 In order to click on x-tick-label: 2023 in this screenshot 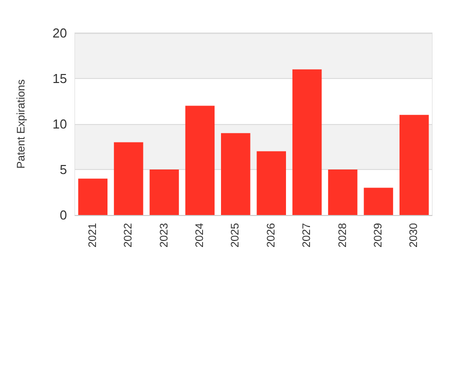, I will do `click(164, 235)`.